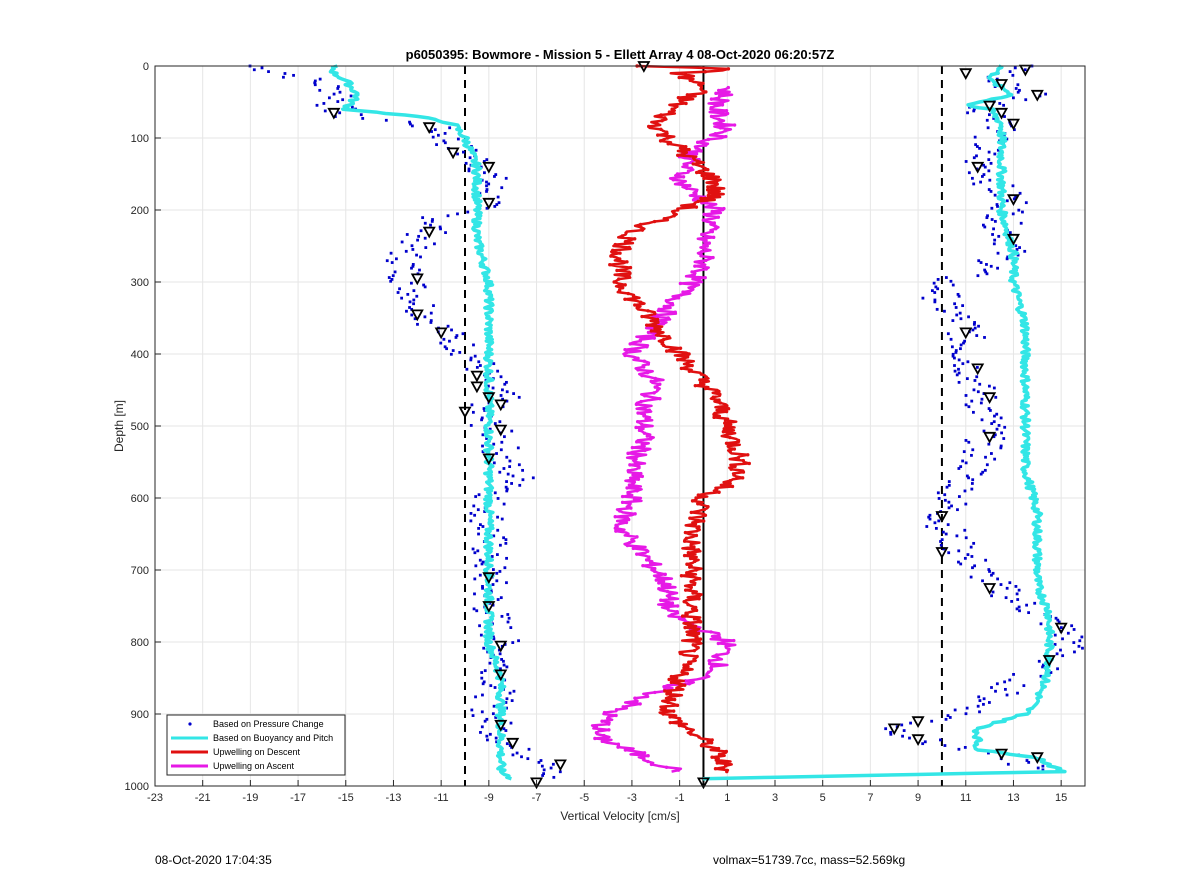  What do you see at coordinates (143, 427) in the screenshot?
I see `y-ticks: 0 100 200 300 400 500 600 700 800 900 1000` at bounding box center [143, 427].